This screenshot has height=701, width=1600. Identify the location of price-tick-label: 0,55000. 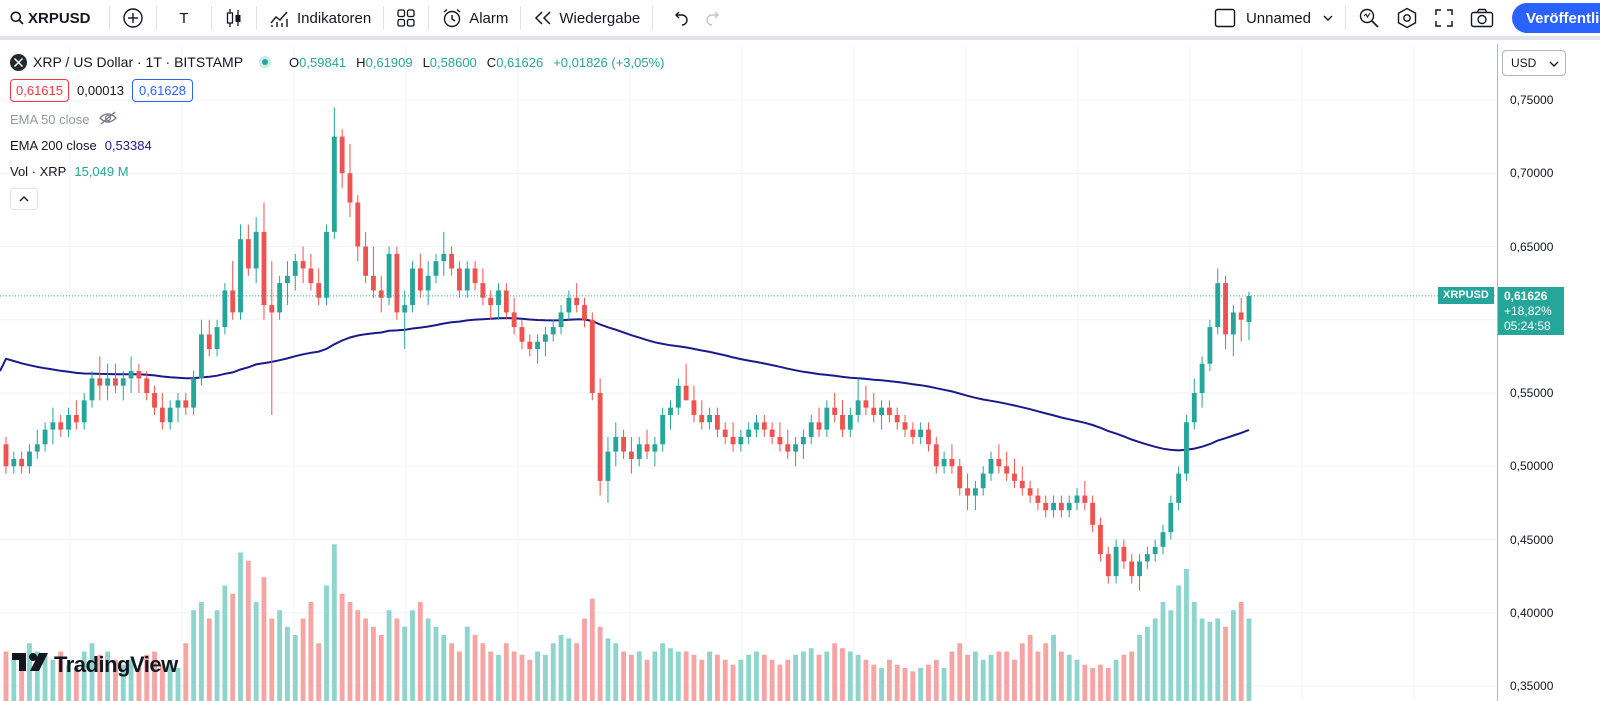
(1532, 393).